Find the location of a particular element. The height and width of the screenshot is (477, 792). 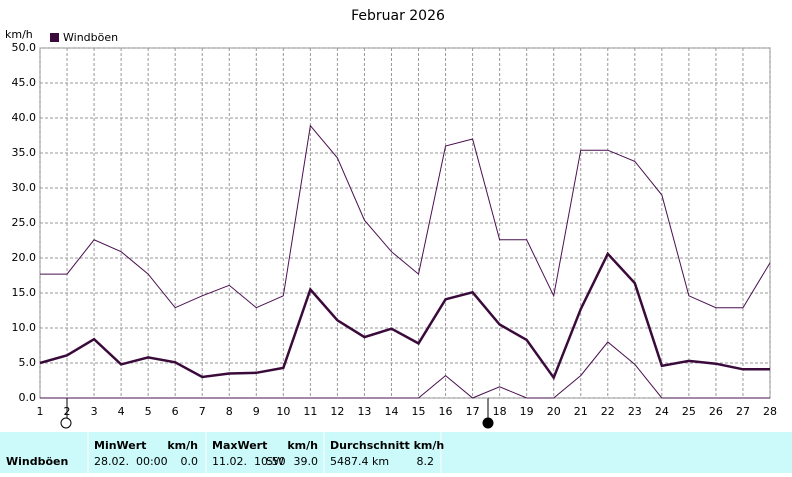

stats-value: 39.0 is located at coordinates (306, 461).